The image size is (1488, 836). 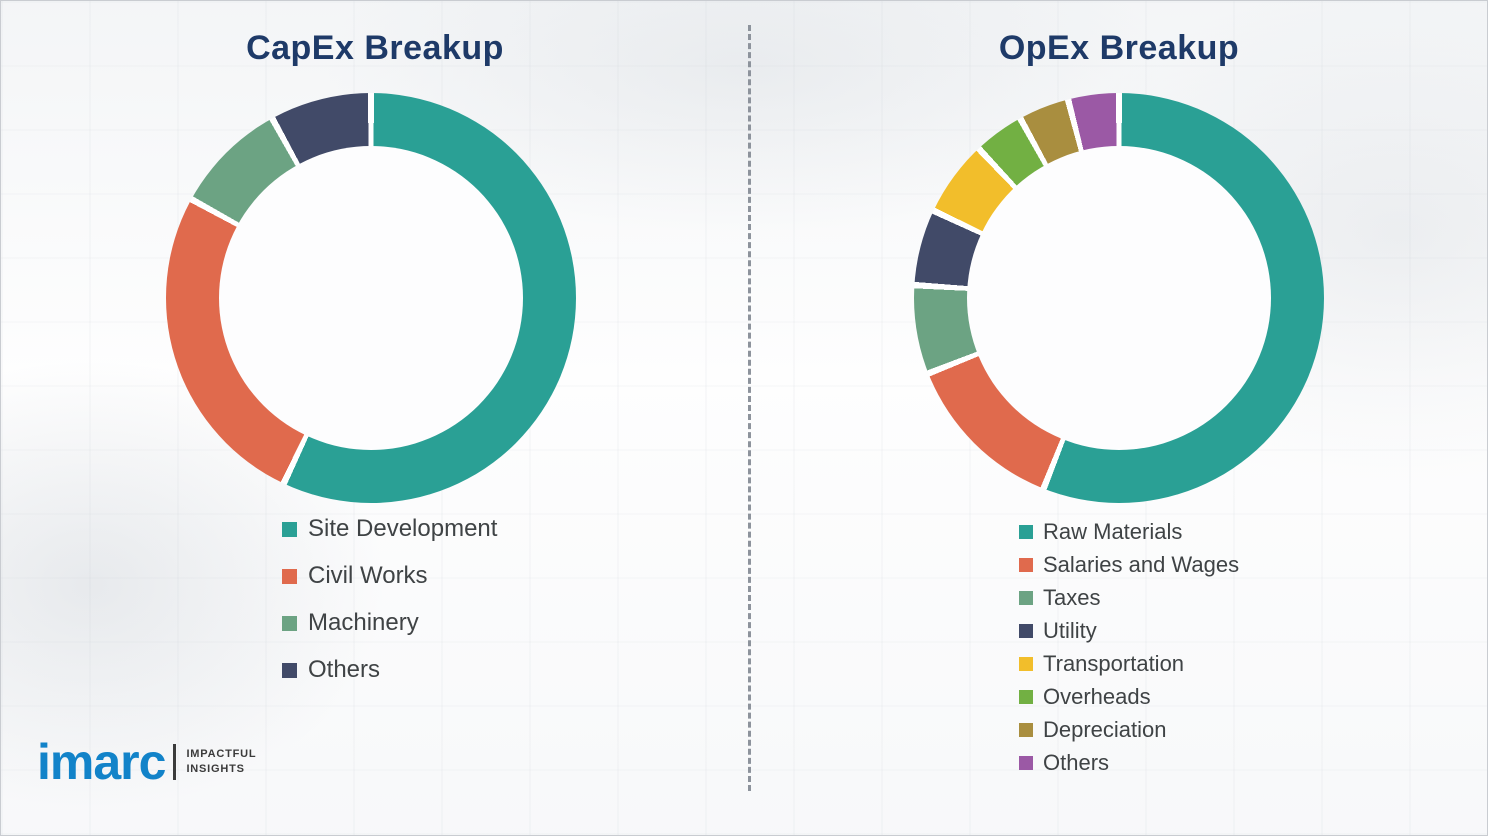 What do you see at coordinates (221, 762) in the screenshot?
I see `imarc-logo-tagline: IMPACTFUL INSIGHTS` at bounding box center [221, 762].